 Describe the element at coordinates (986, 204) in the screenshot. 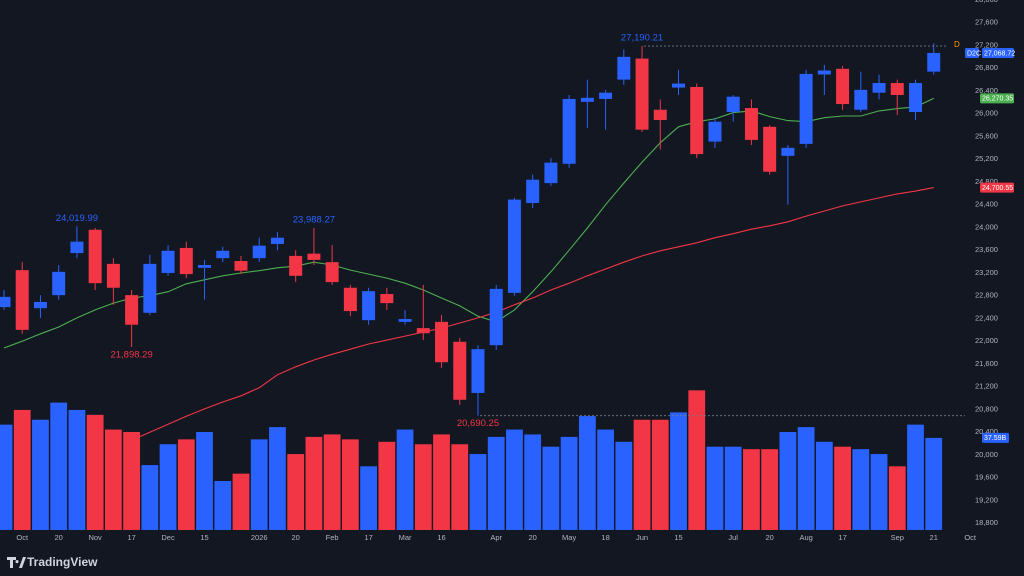

I see `y-tick-label: 24,400` at that location.